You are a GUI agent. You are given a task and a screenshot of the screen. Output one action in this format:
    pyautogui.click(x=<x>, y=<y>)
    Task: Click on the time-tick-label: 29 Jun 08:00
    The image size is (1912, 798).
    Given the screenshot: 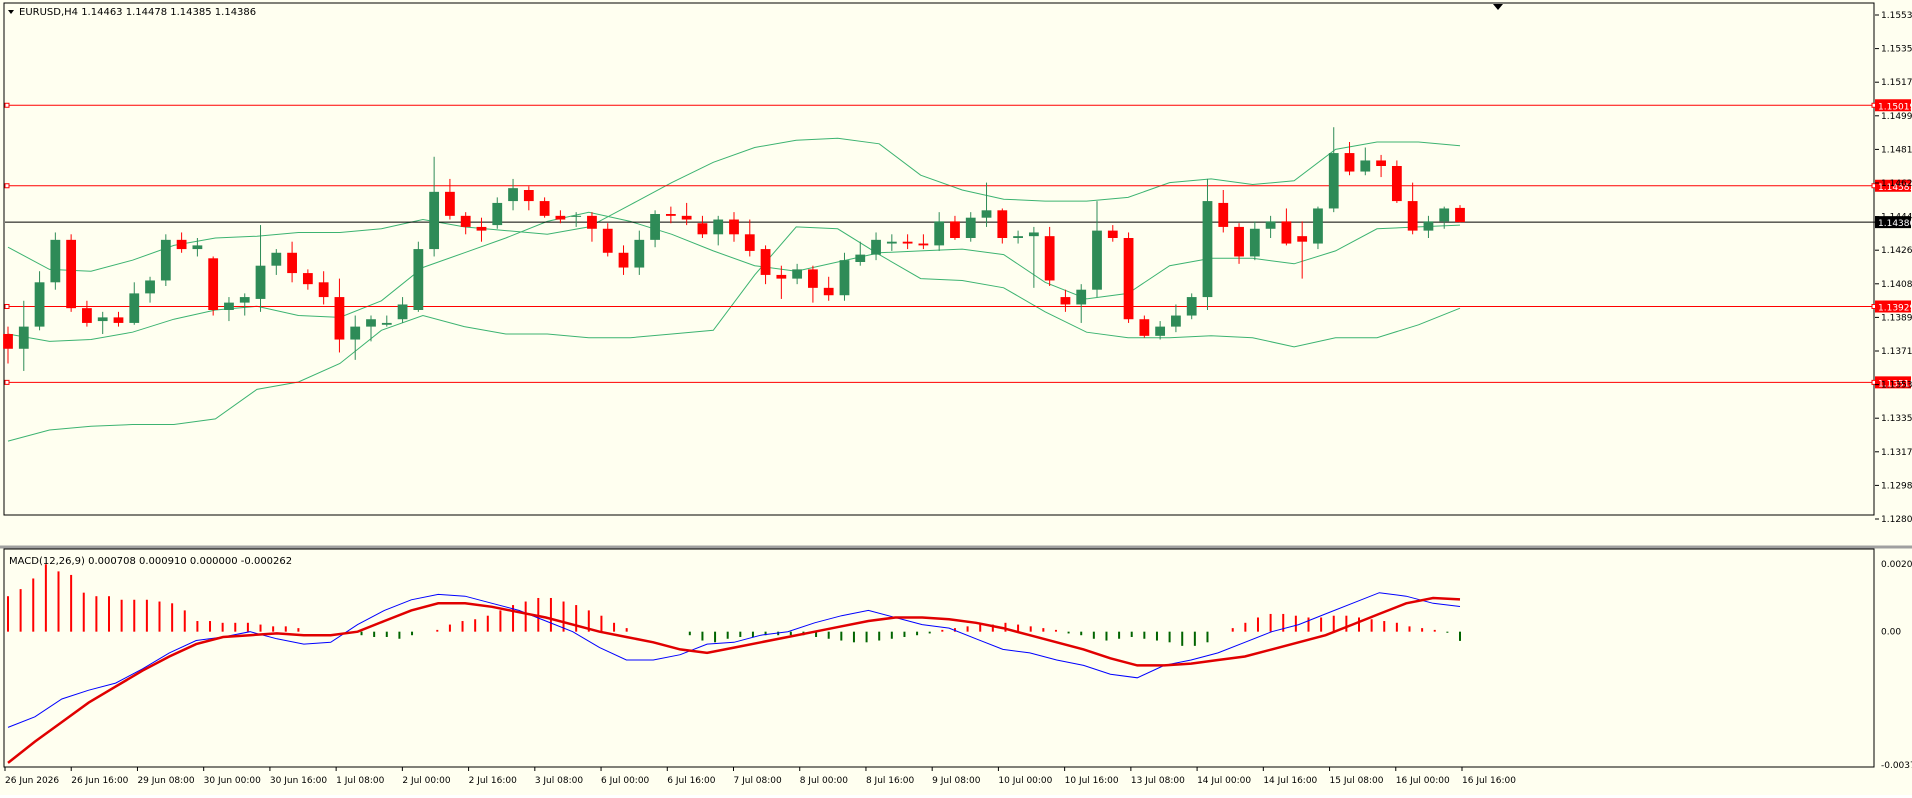 What is the action you would take?
    pyautogui.click(x=165, y=781)
    